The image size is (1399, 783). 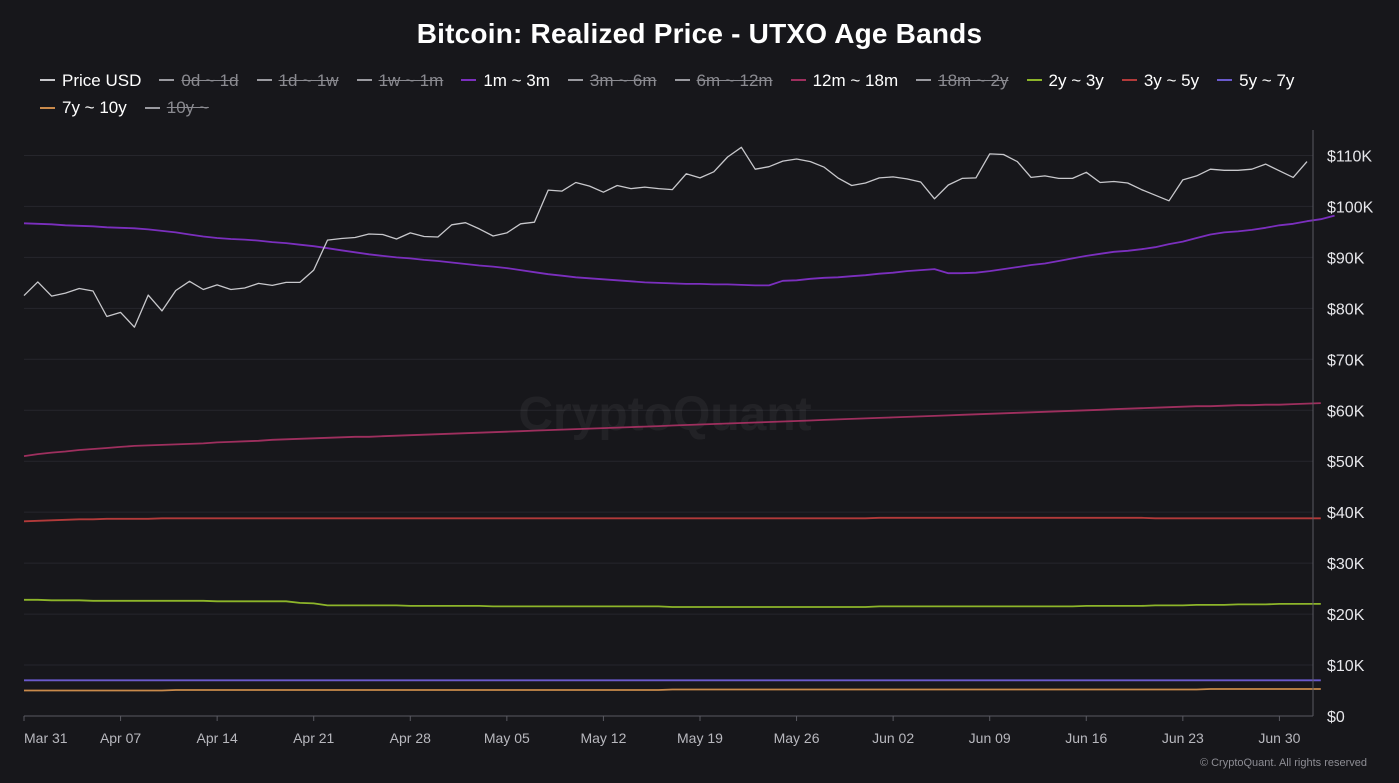 I want to click on y-tick-label: $110K, so click(x=1349, y=156).